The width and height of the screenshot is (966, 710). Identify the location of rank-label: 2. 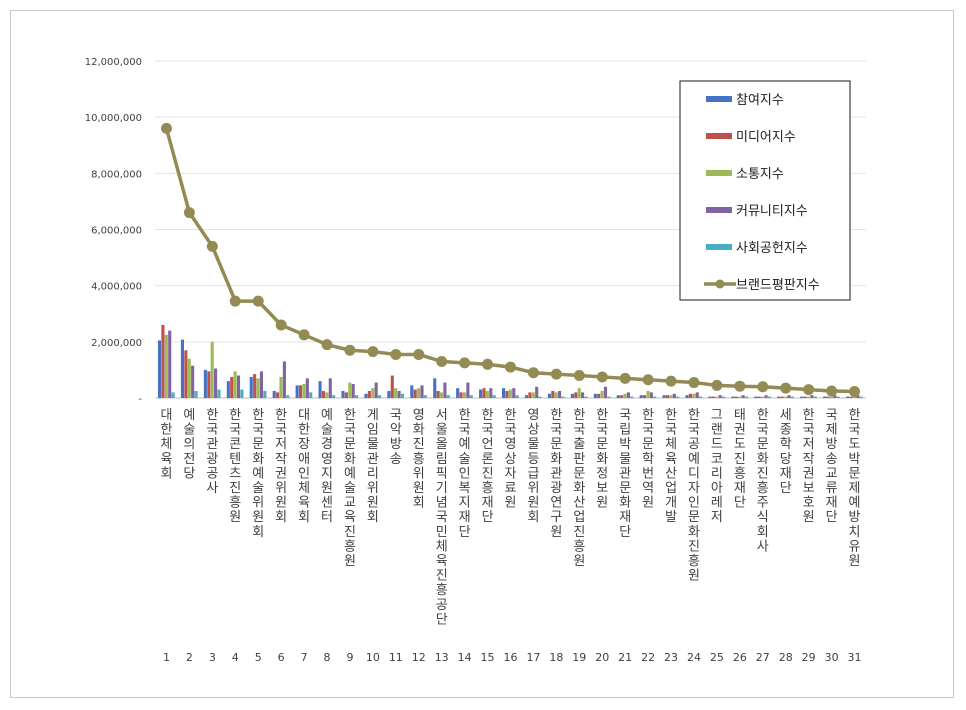
(189, 657).